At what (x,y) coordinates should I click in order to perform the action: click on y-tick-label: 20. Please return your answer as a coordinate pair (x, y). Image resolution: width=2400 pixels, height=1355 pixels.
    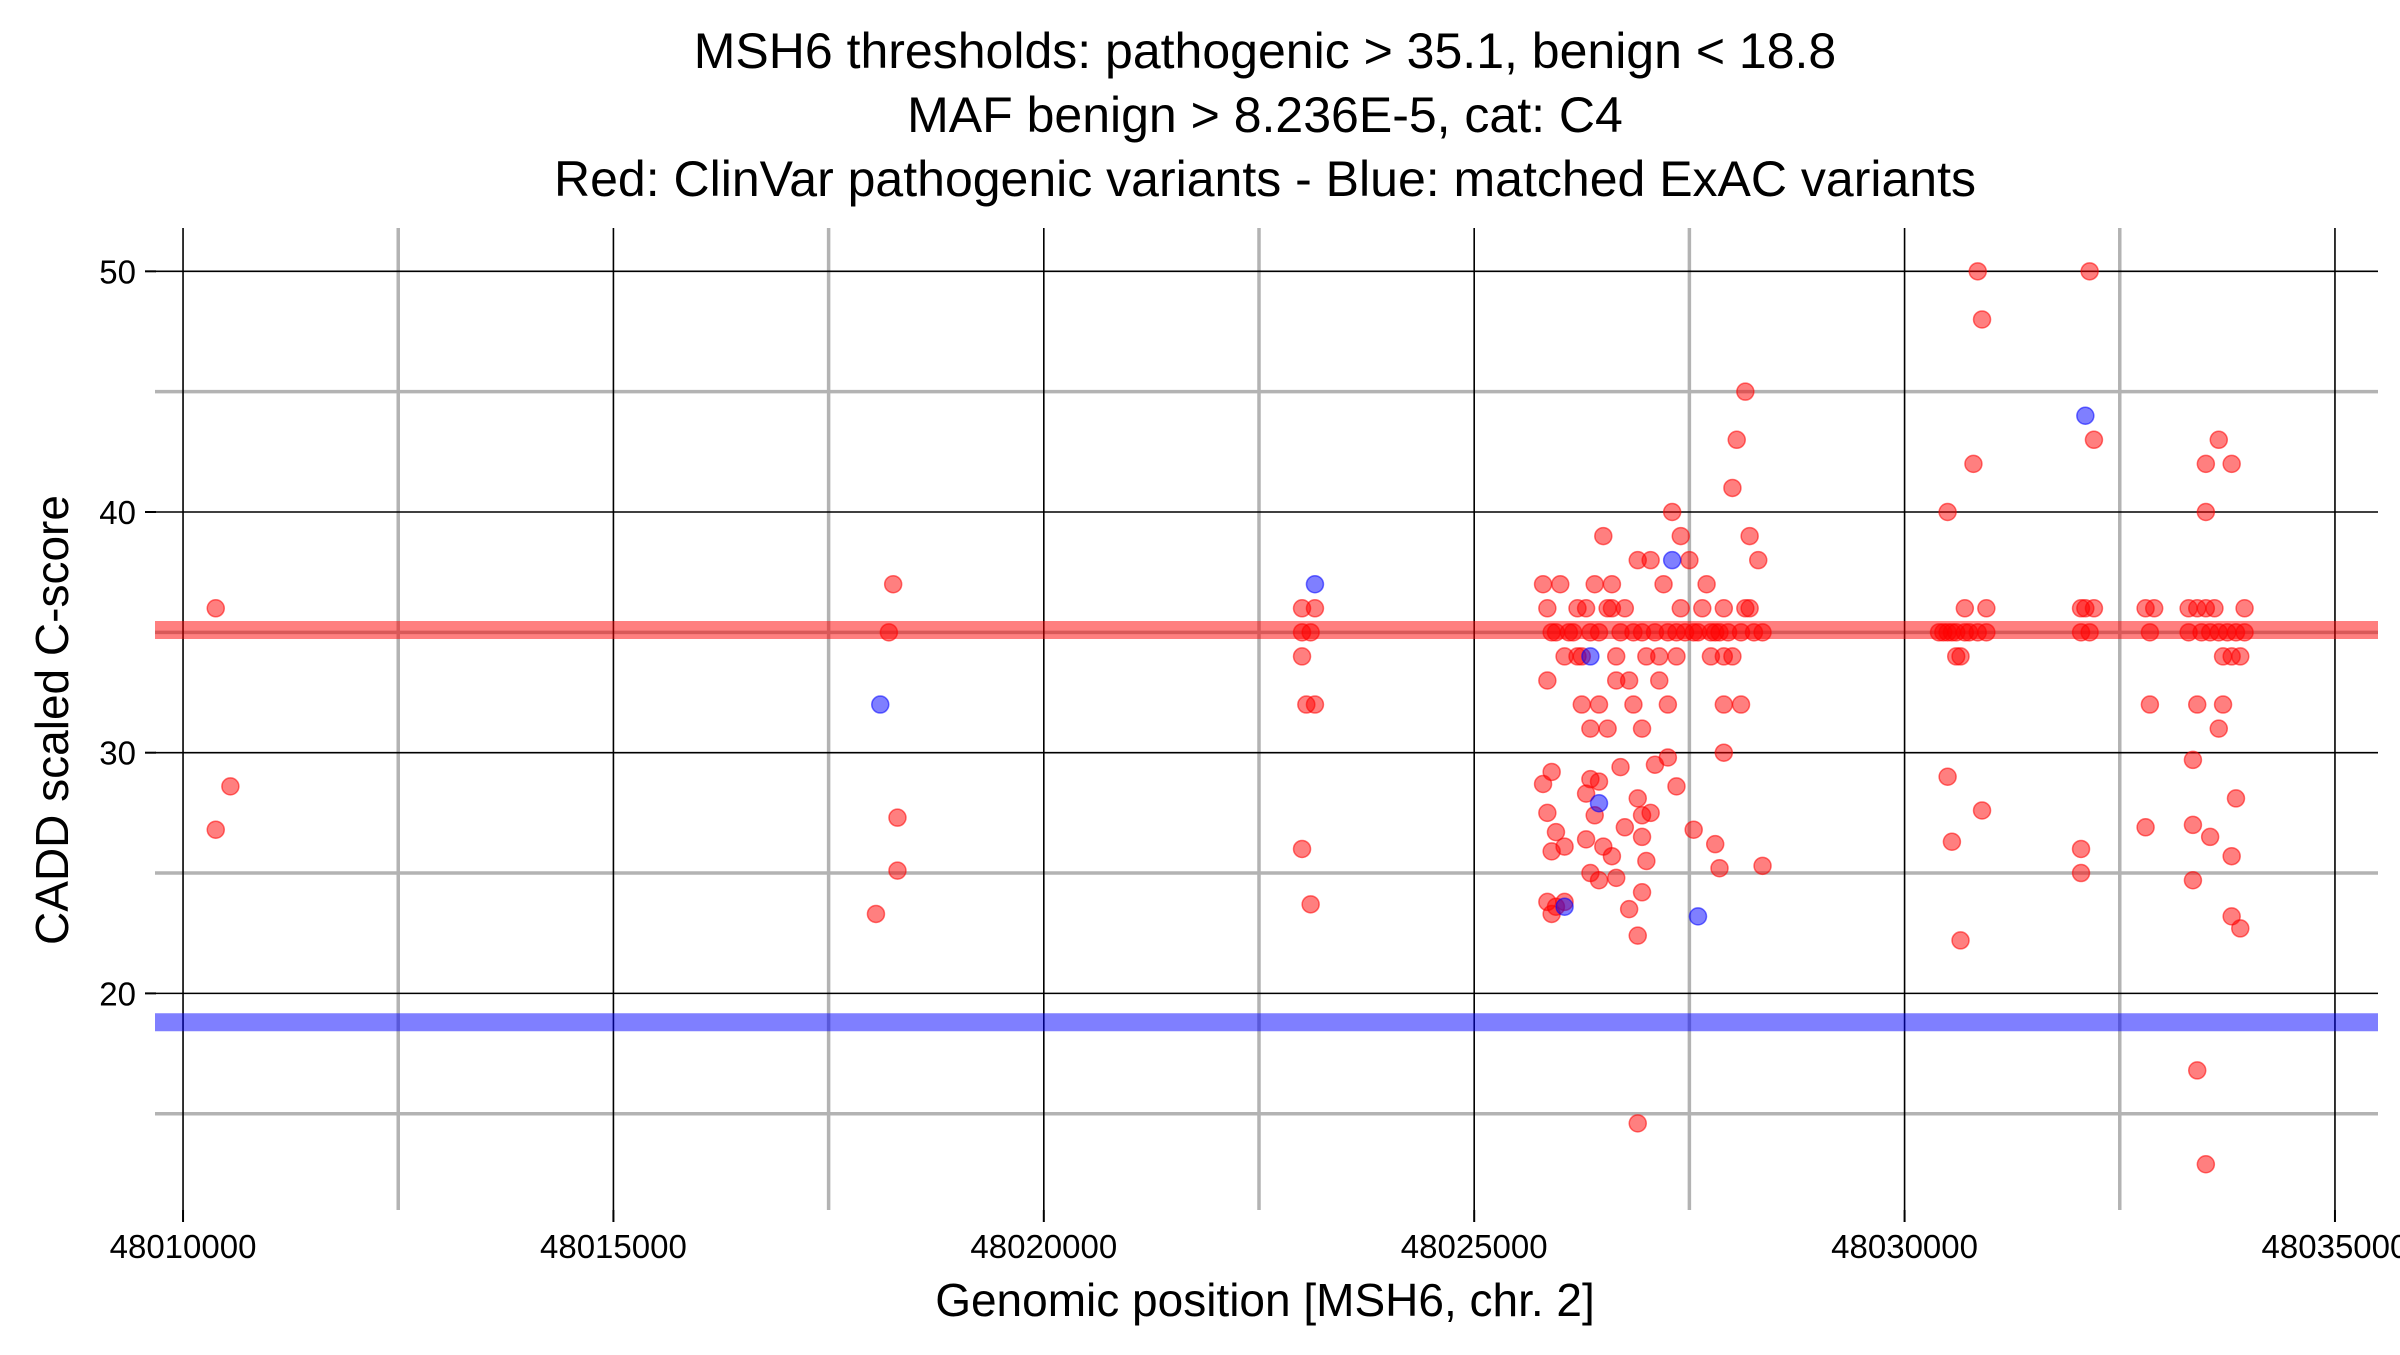
    Looking at the image, I should click on (117, 993).